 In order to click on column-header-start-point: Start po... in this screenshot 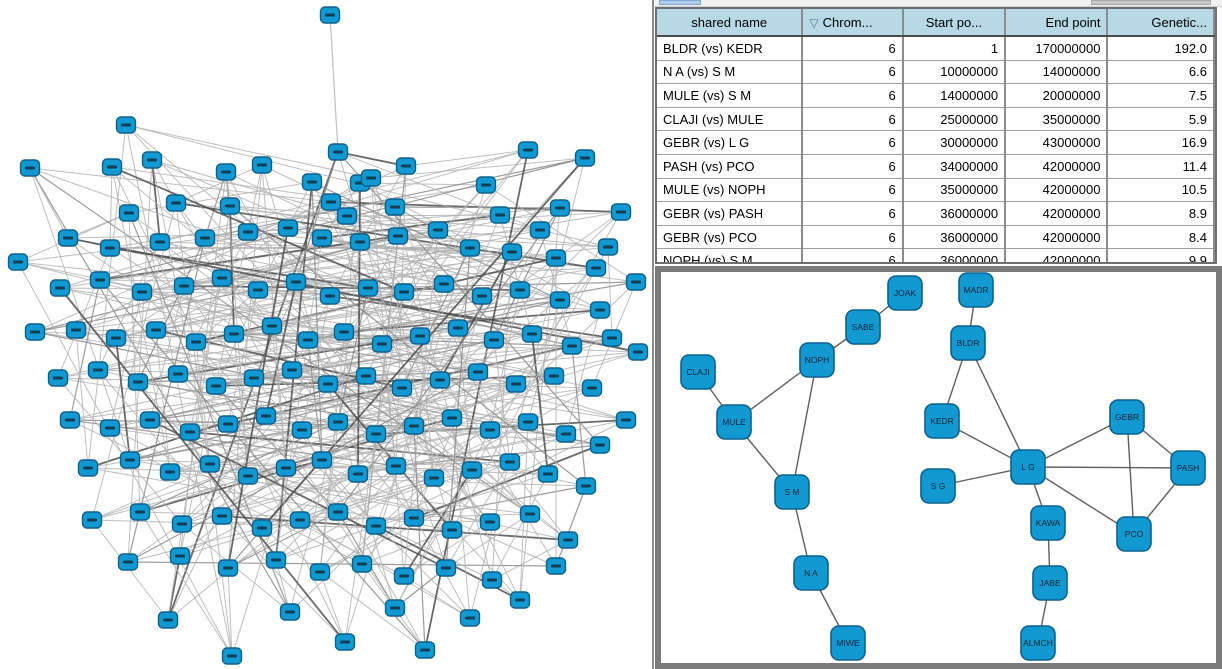, I will do `click(954, 23)`.